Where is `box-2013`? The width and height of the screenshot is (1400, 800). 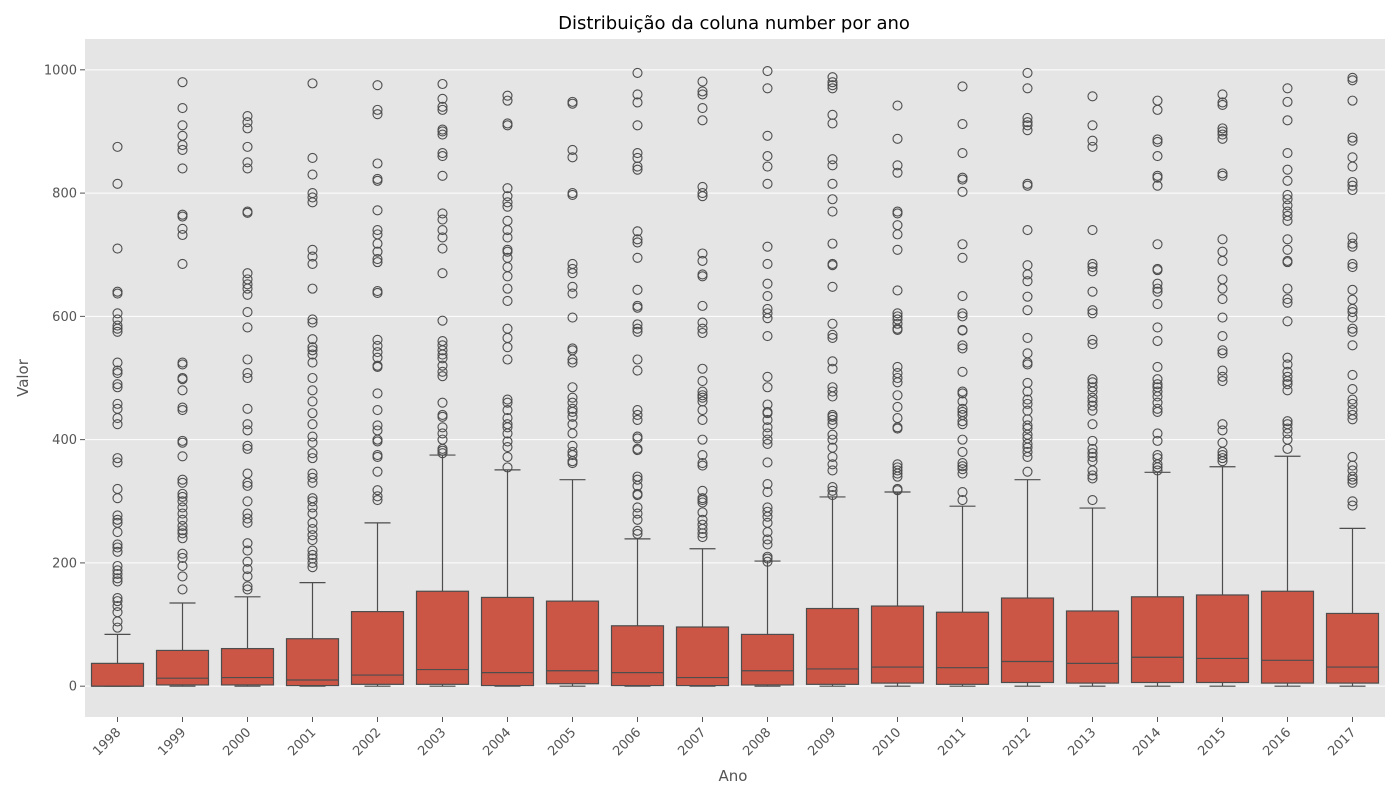
box-2013 is located at coordinates (1092, 389).